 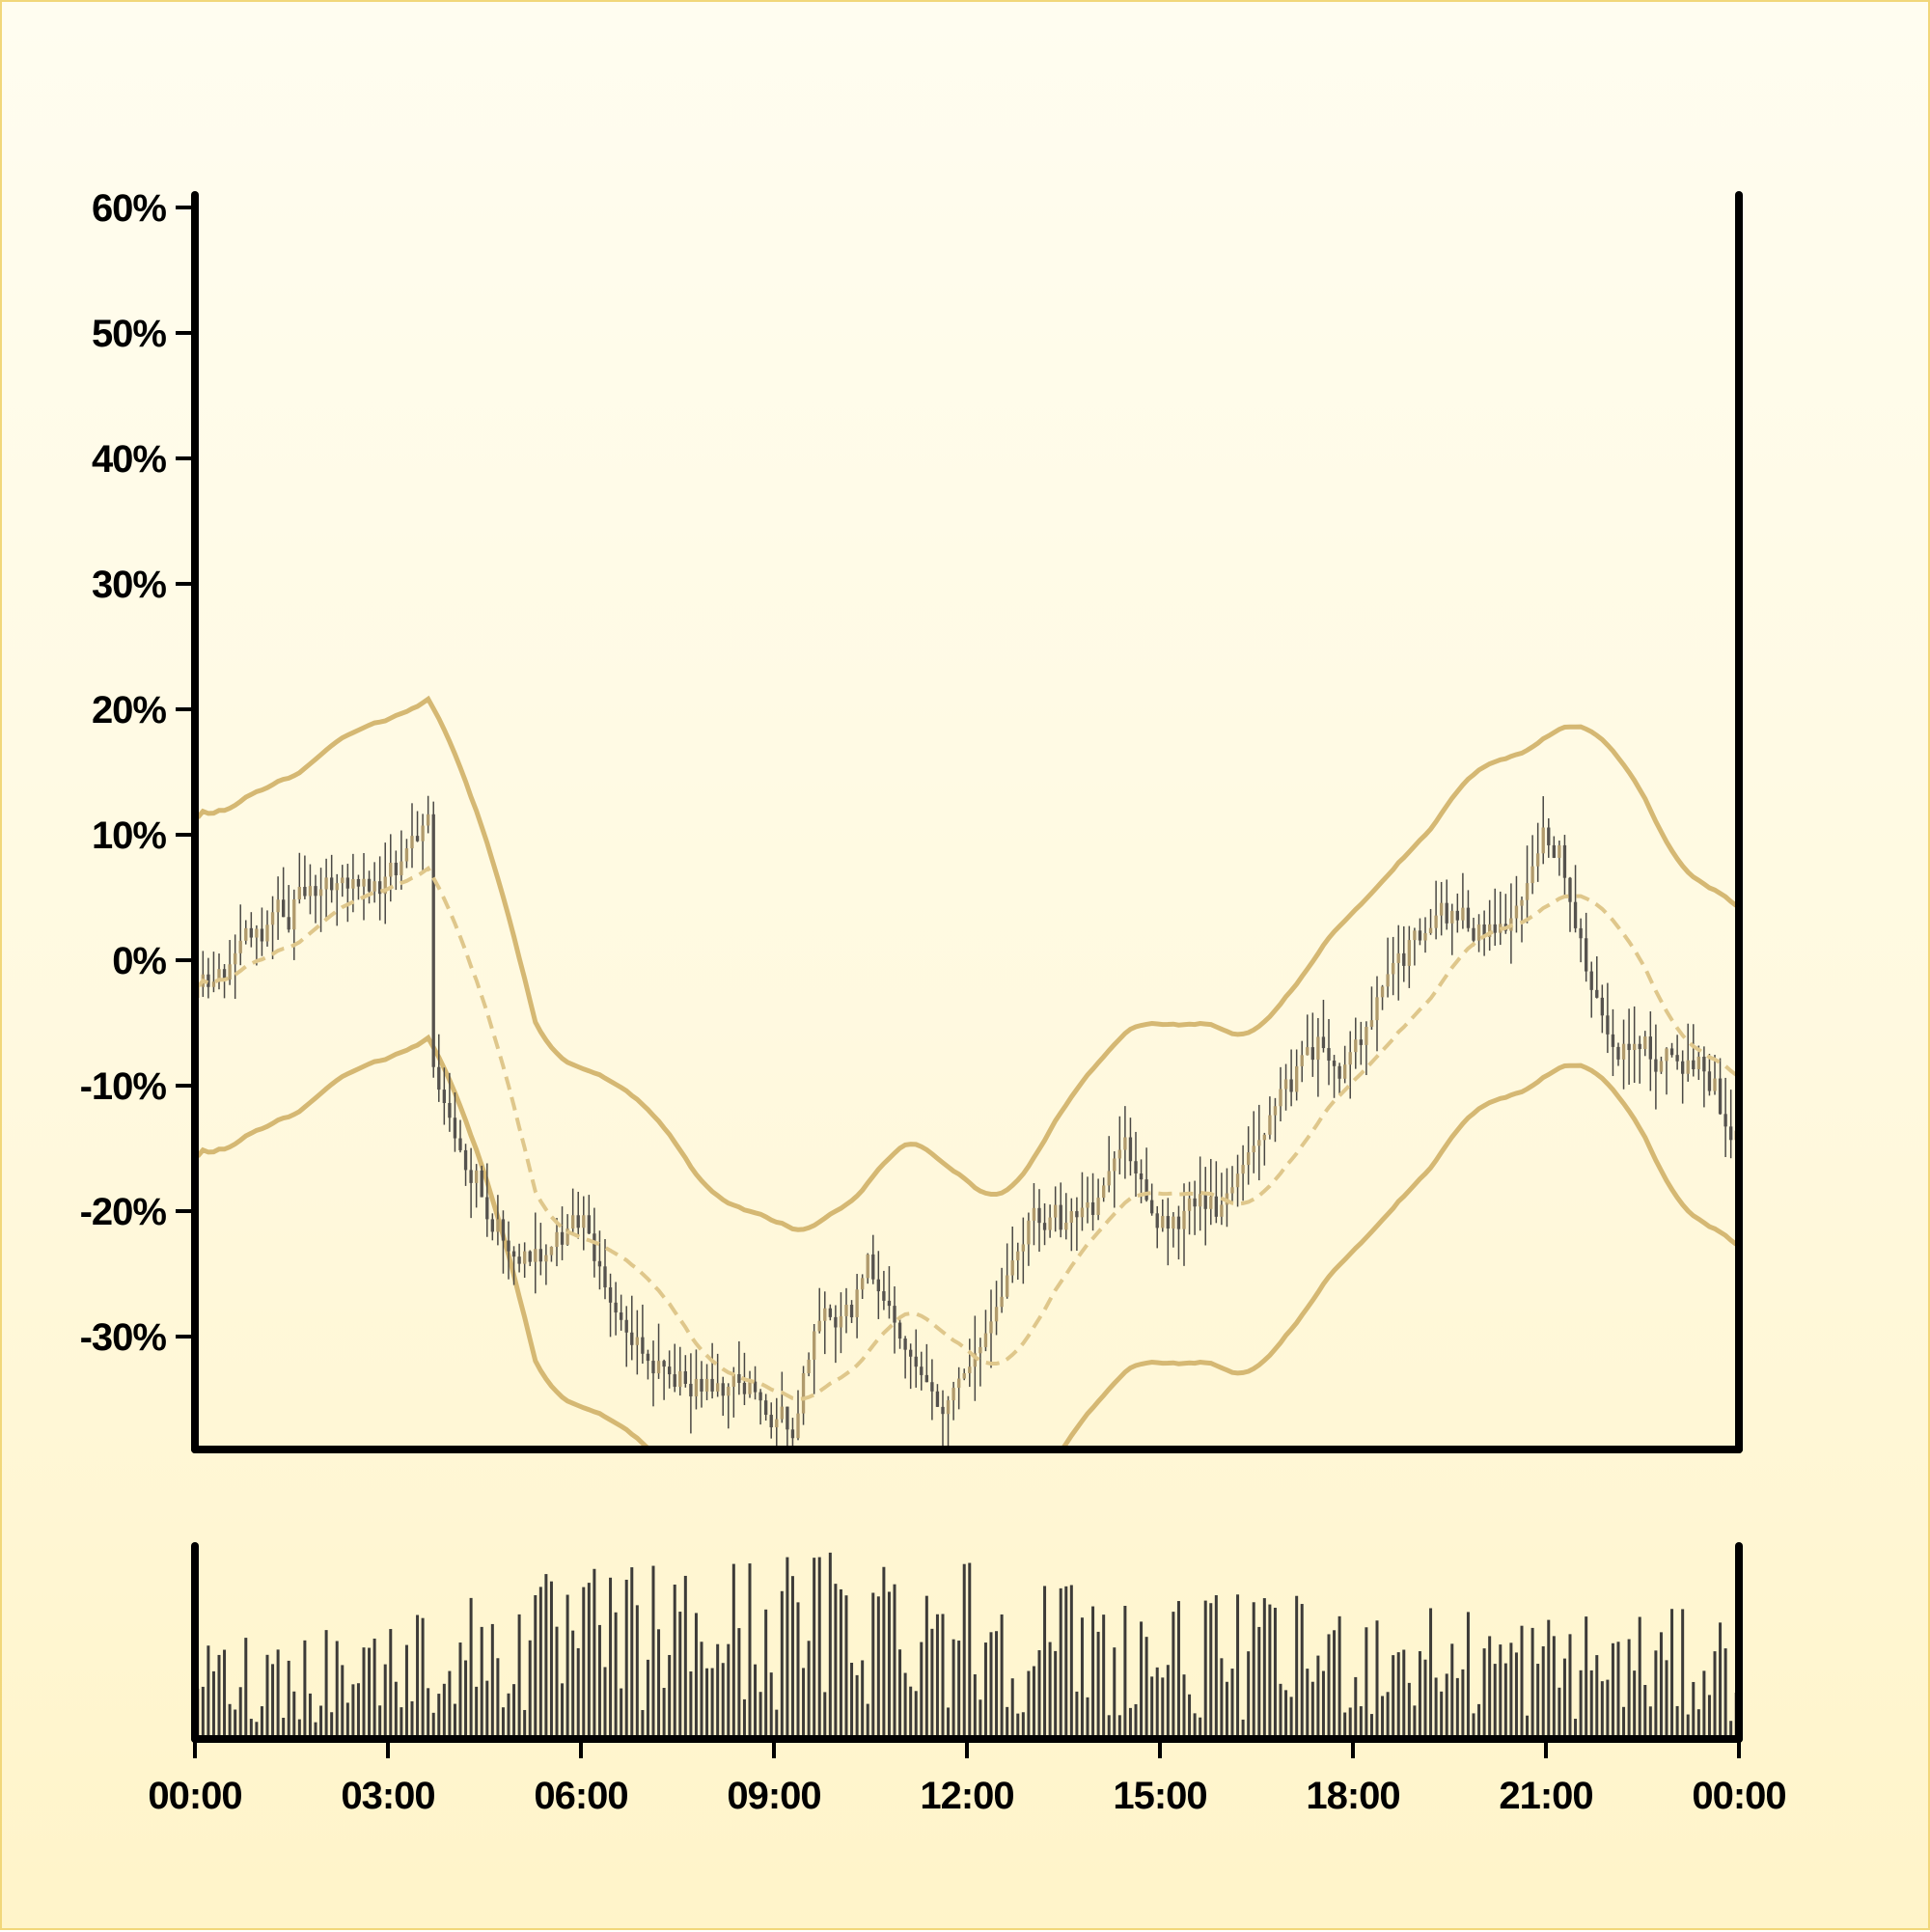 What do you see at coordinates (123, 1086) in the screenshot?
I see `y-tick-label: -10%` at bounding box center [123, 1086].